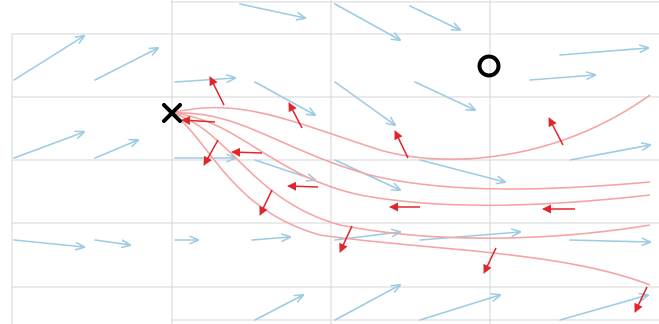  Describe the element at coordinates (172, 113) in the screenshot. I see `start-marker-x` at that location.